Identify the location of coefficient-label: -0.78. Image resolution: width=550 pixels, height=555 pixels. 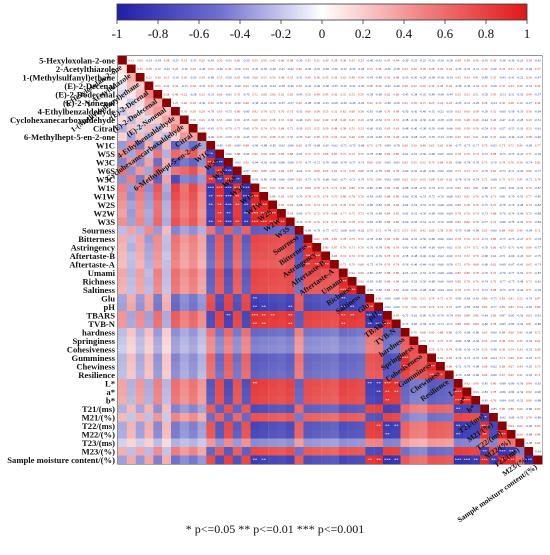
(484, 196).